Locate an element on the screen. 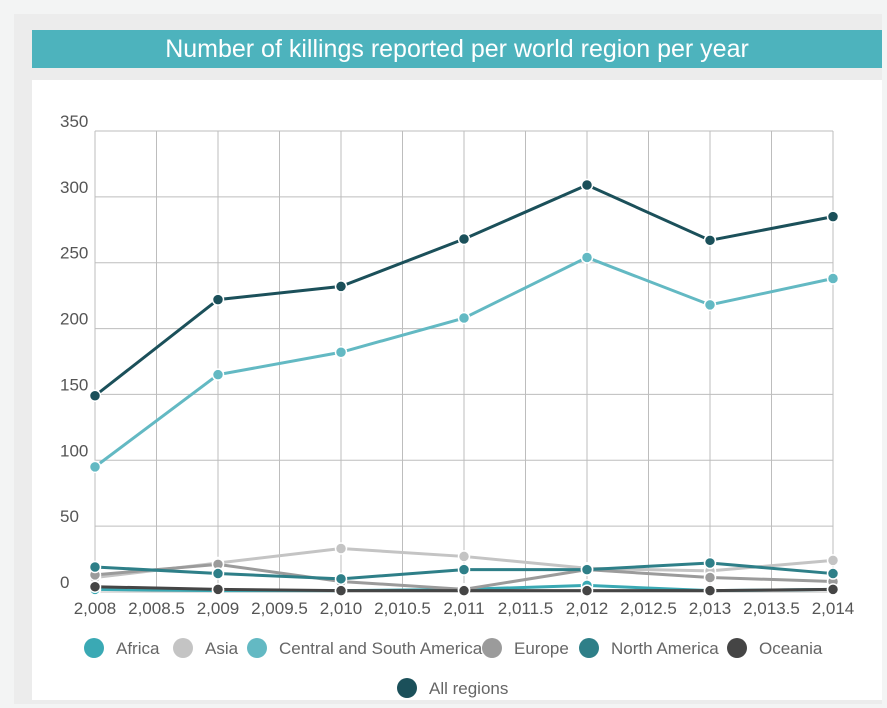 This screenshot has width=887, height=708. legend-swatch-africa is located at coordinates (94, 648).